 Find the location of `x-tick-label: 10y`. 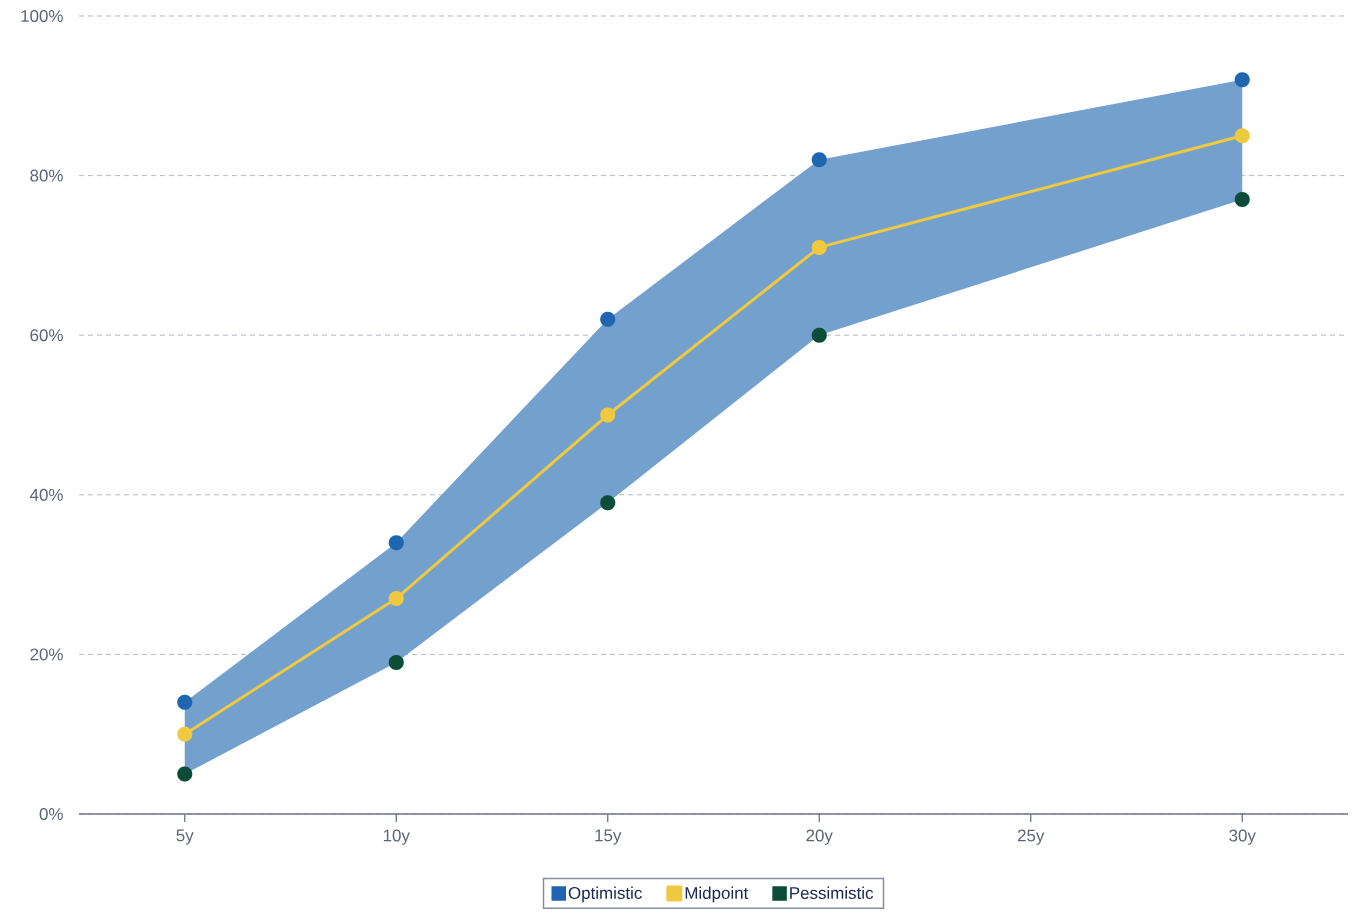

x-tick-label: 10y is located at coordinates (396, 837).